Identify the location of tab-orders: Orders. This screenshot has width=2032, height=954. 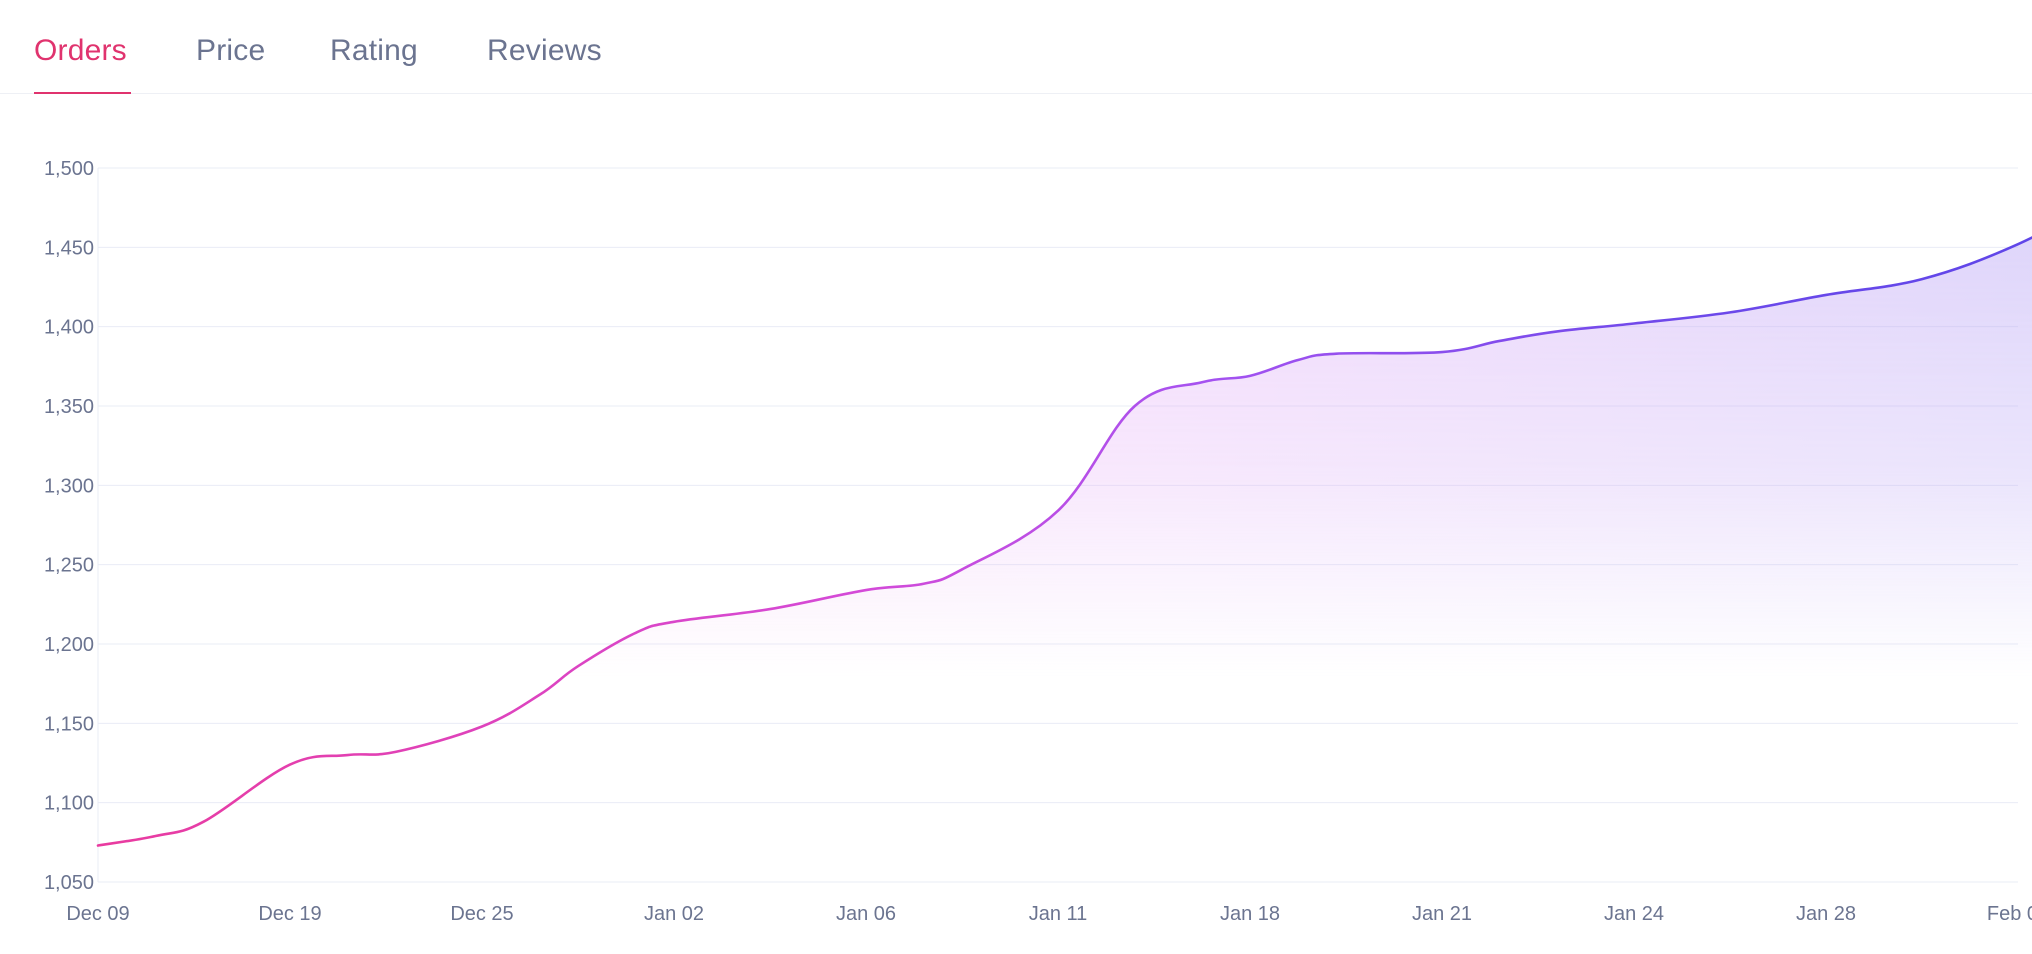
(80, 50).